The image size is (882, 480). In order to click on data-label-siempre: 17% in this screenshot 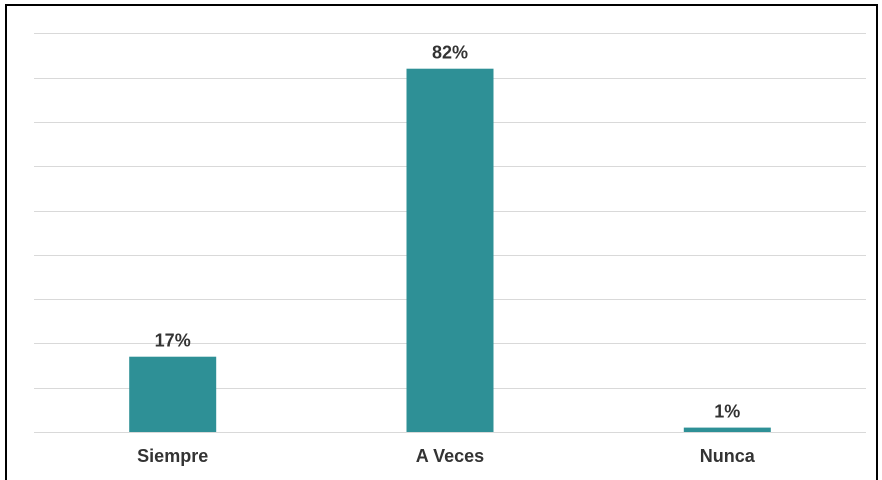, I will do `click(173, 341)`.